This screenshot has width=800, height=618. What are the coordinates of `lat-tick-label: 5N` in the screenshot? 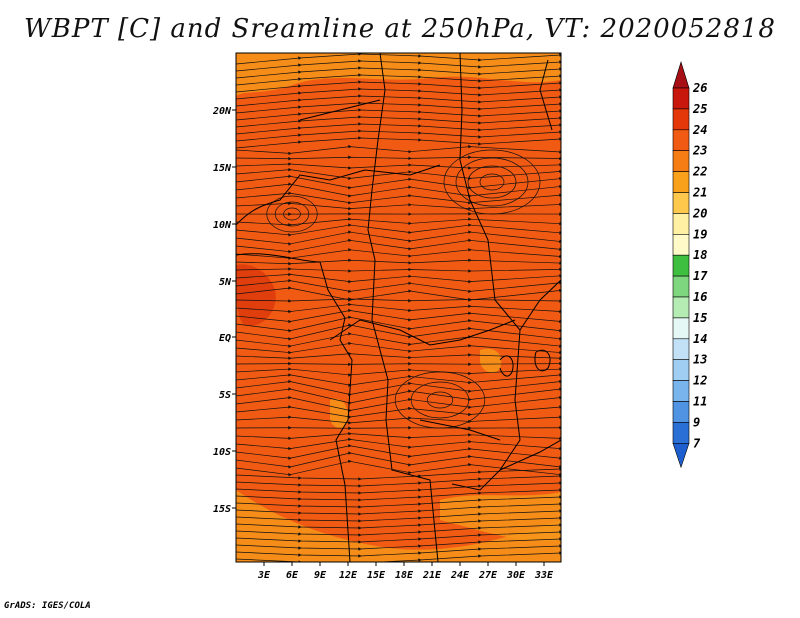 It's located at (225, 282).